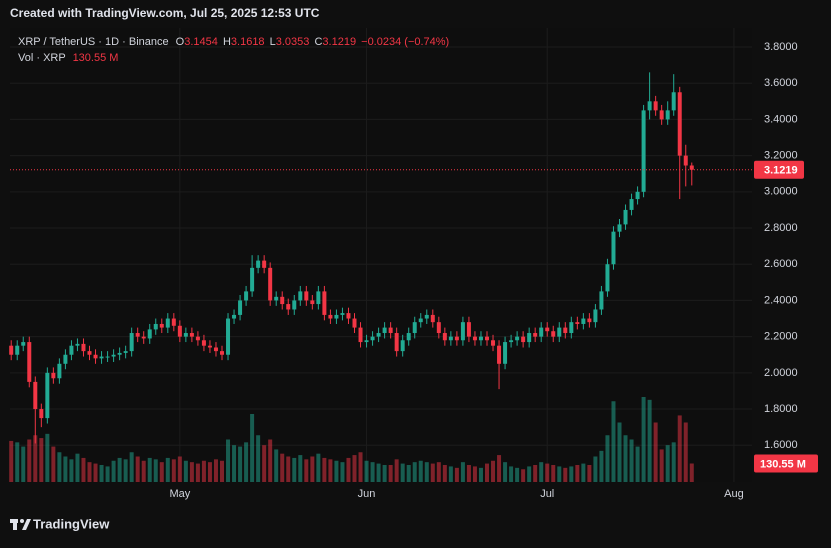 The image size is (831, 548). Describe the element at coordinates (351, 439) in the screenshot. I see `volume-layer` at that location.